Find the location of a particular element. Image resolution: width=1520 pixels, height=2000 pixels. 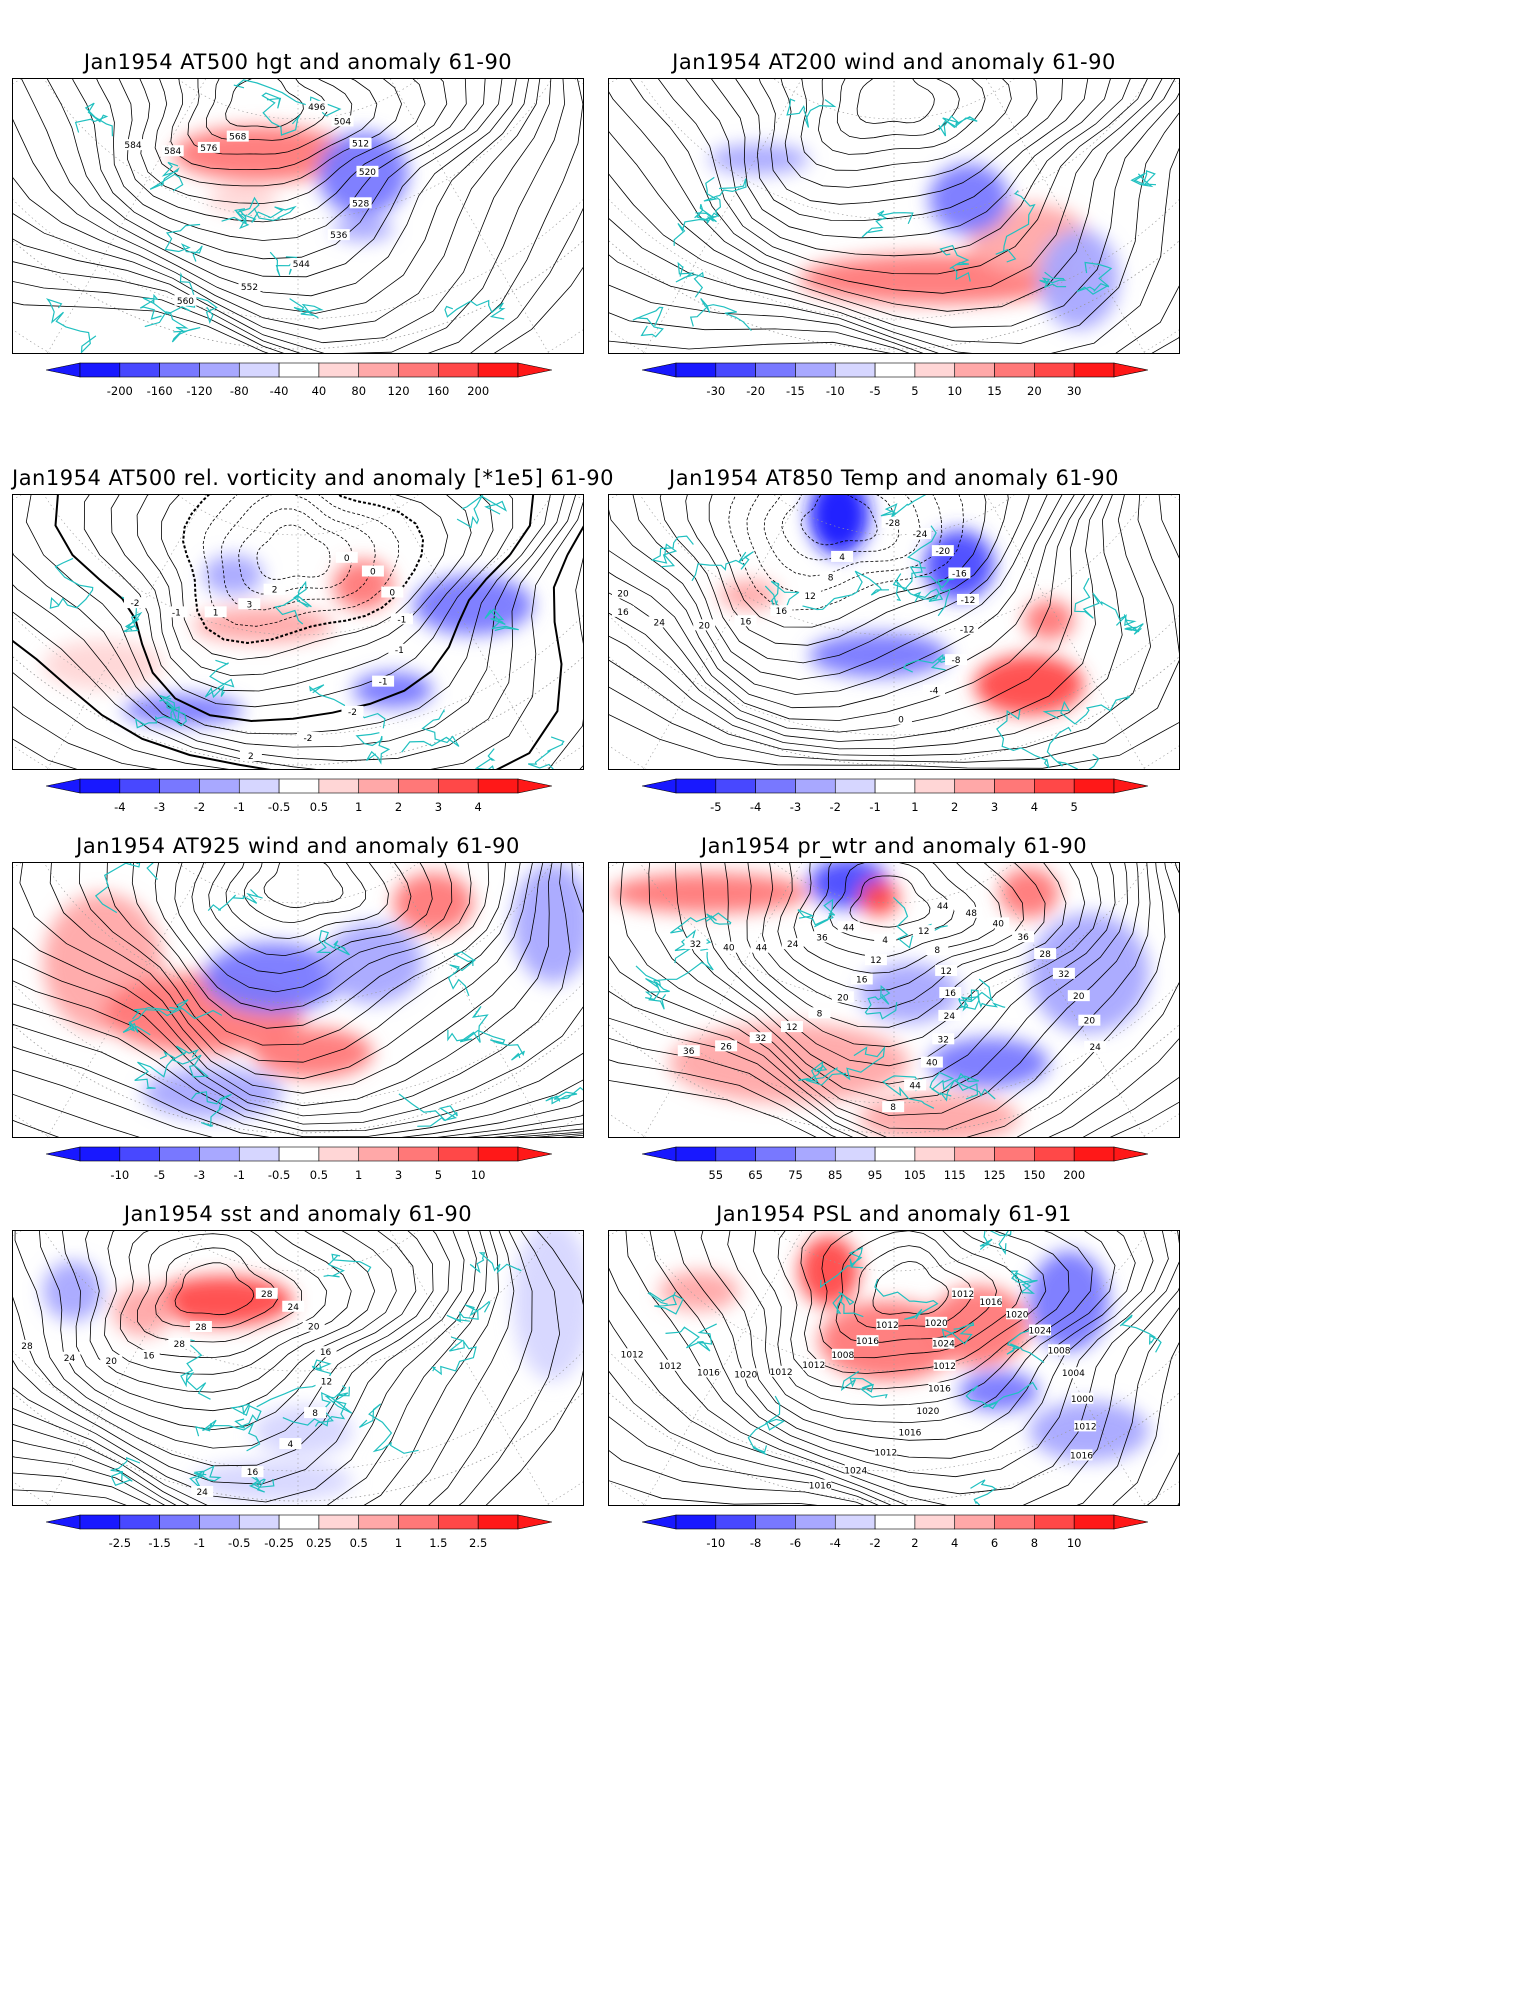

anomaly-shading is located at coordinates (914, 236).